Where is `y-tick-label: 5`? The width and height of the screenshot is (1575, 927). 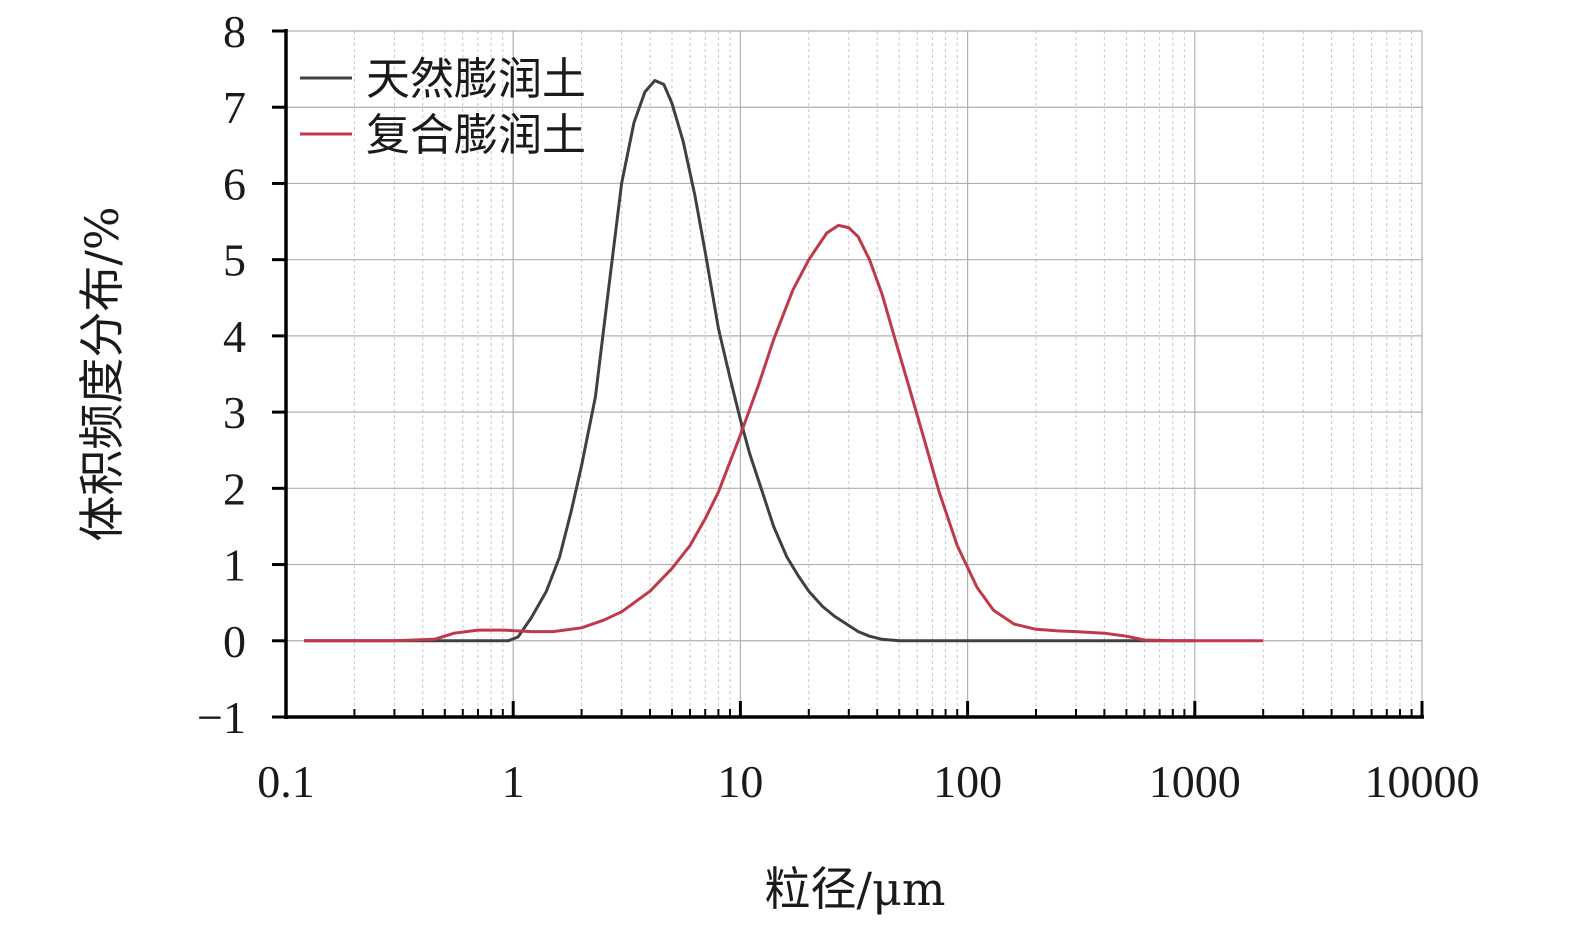
y-tick-label: 5 is located at coordinates (234, 260).